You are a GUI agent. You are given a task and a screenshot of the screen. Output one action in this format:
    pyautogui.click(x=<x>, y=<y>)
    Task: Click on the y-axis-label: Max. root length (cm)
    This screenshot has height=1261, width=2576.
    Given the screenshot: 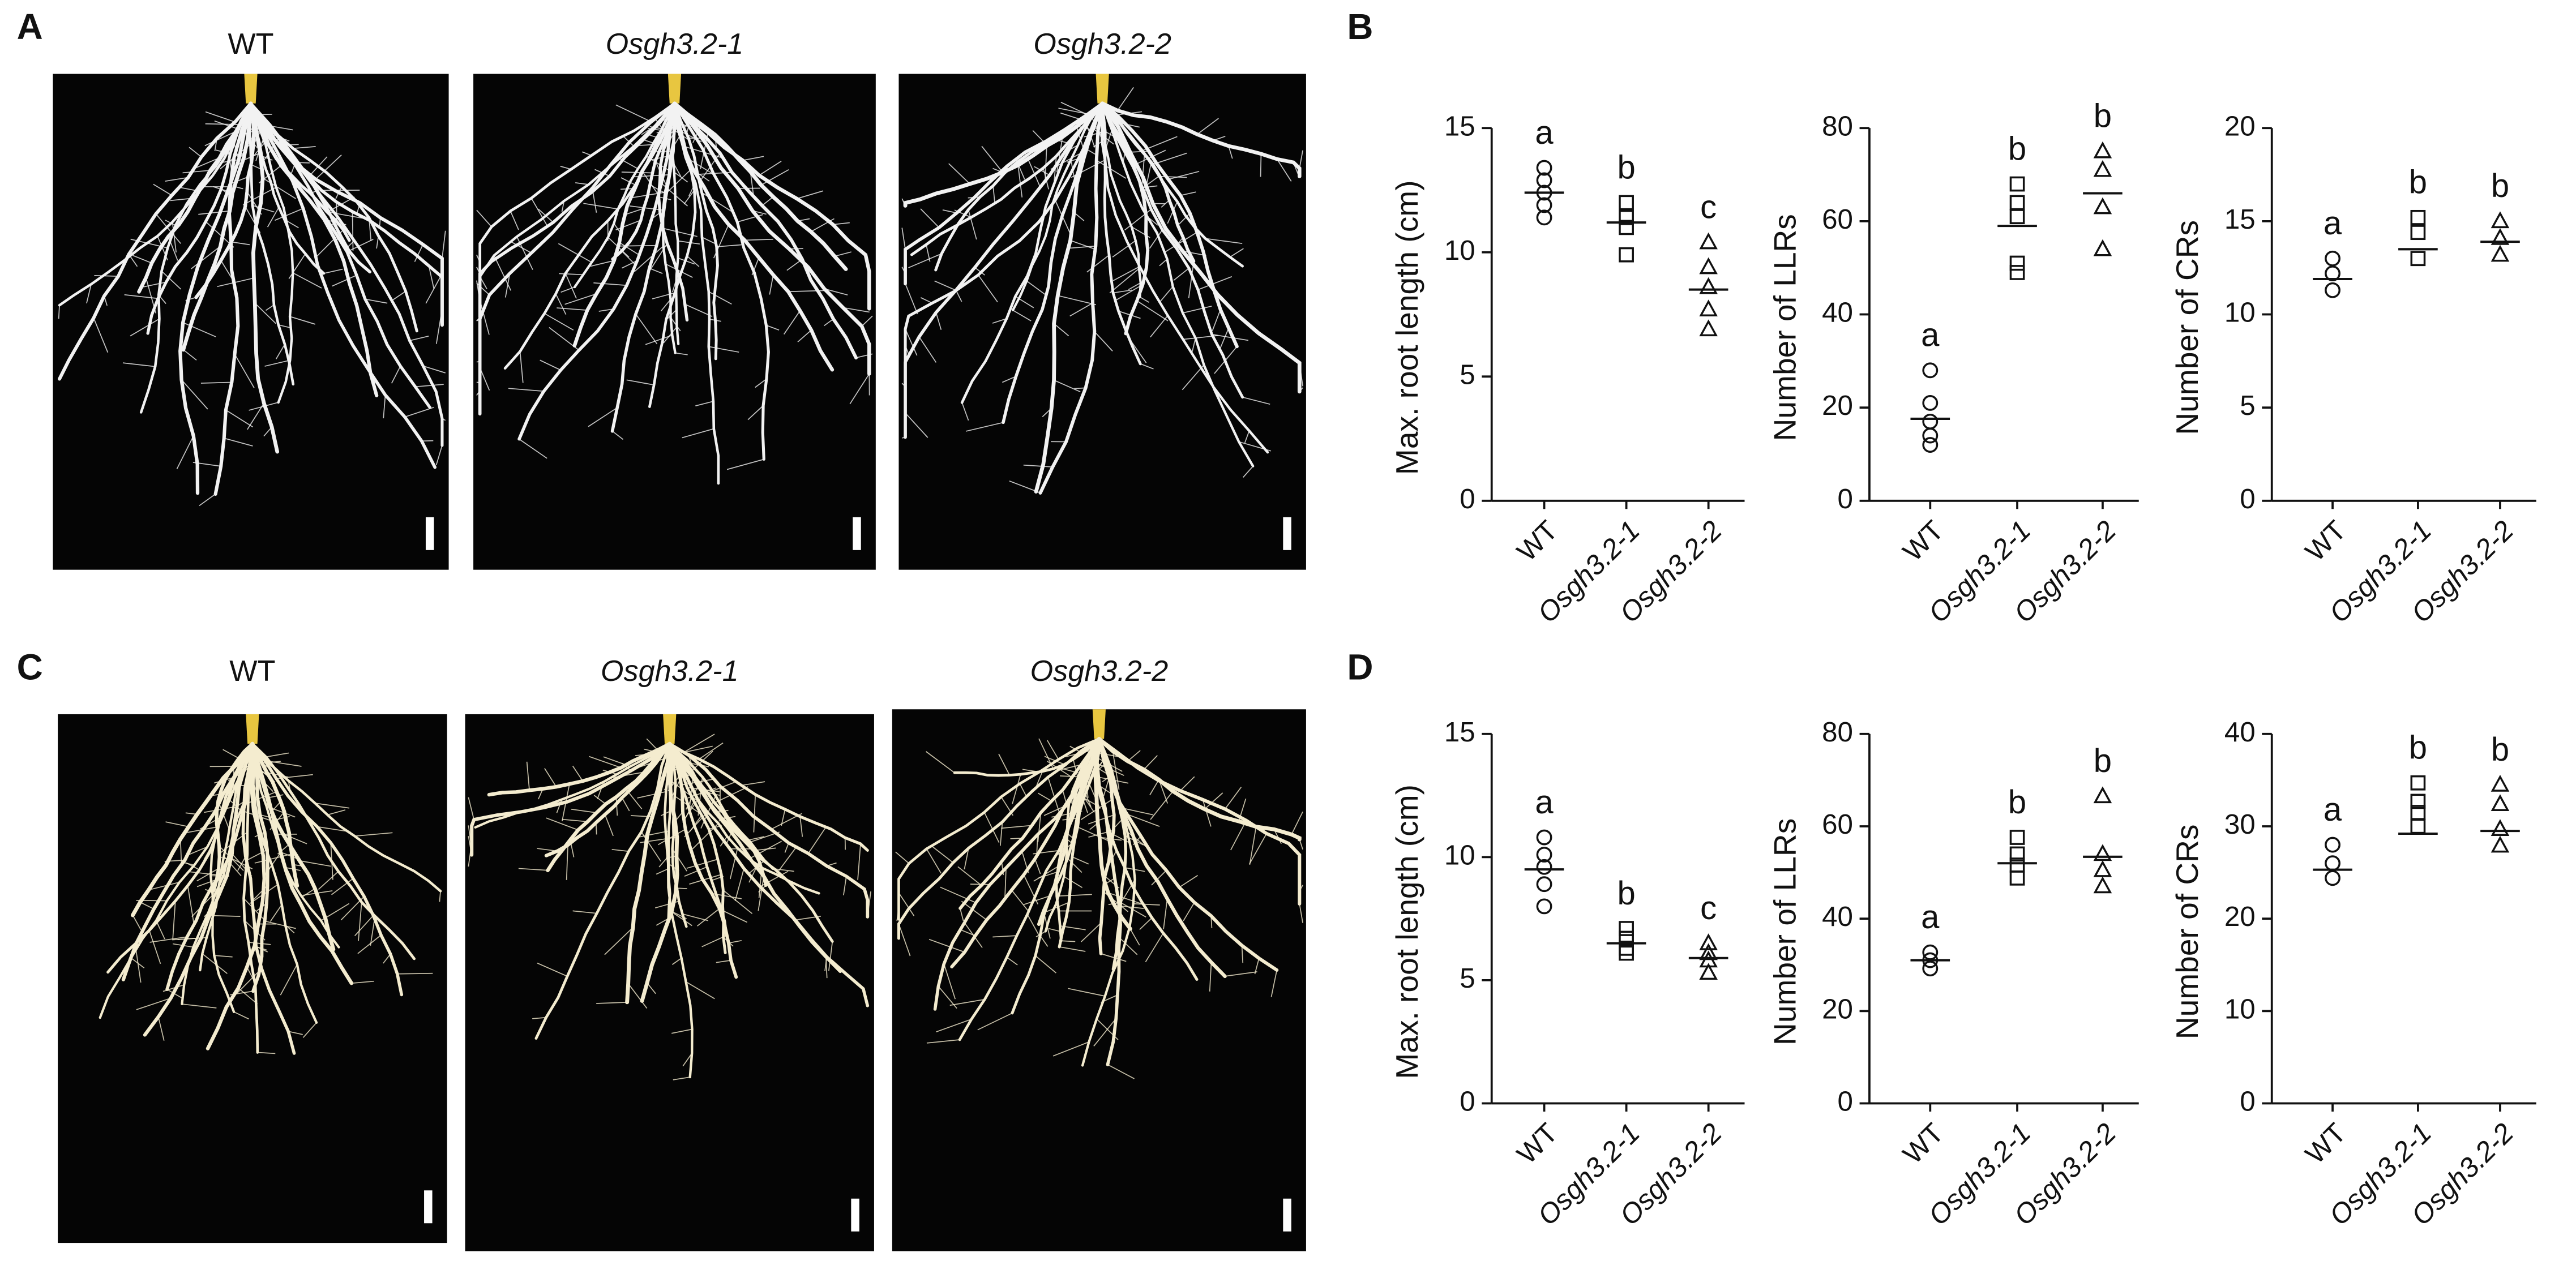 What is the action you would take?
    pyautogui.click(x=1406, y=327)
    